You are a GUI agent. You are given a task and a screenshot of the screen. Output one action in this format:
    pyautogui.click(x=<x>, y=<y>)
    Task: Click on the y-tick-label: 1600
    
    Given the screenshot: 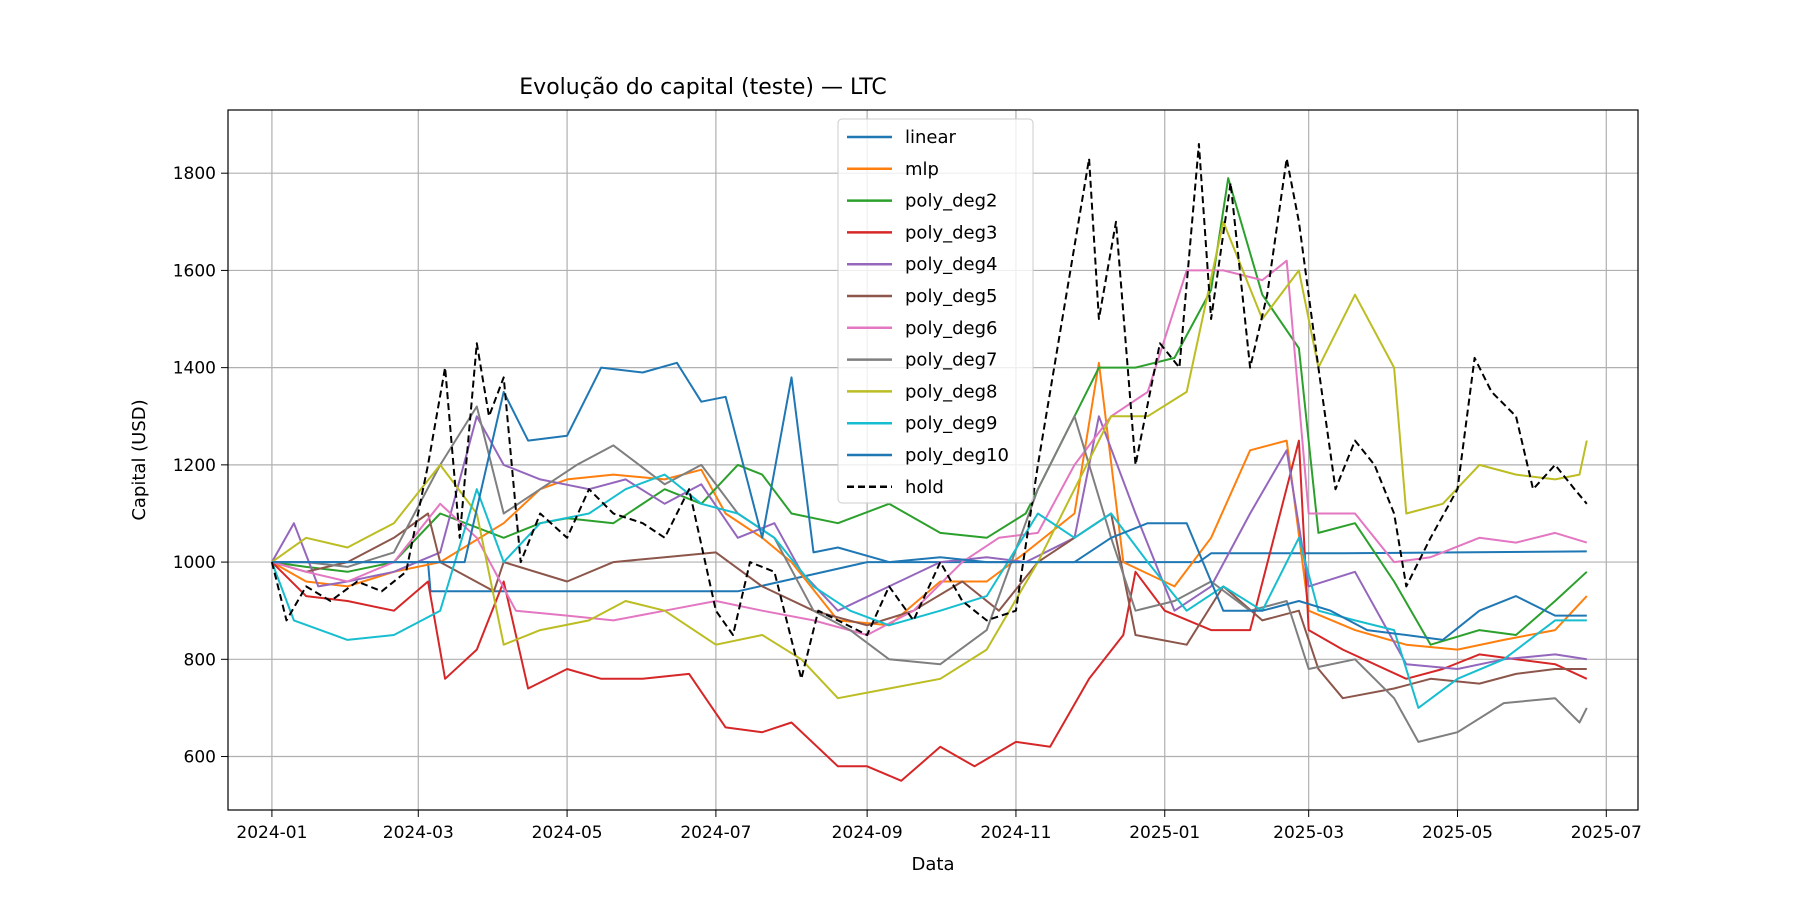 What is the action you would take?
    pyautogui.click(x=194, y=271)
    